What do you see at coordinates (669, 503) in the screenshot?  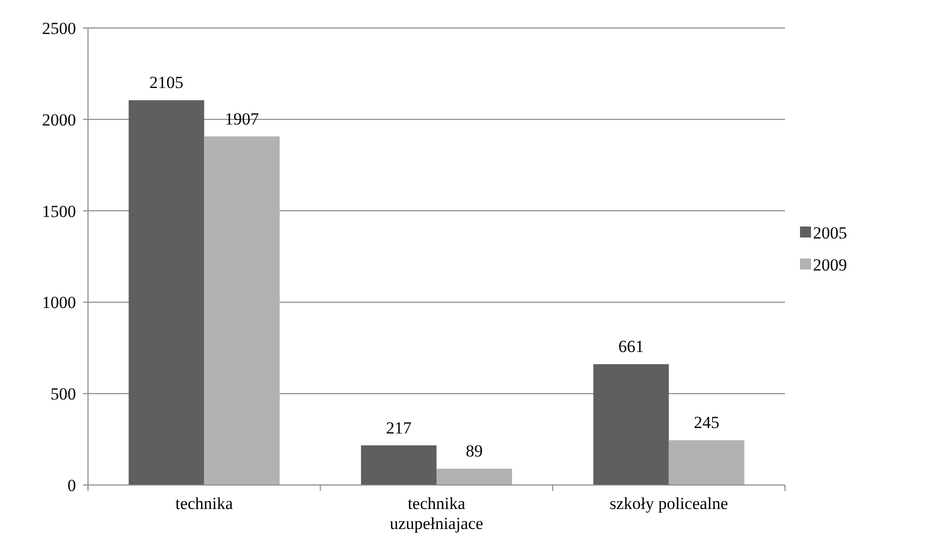 I see `x-tick-label: szkoły policealne` at bounding box center [669, 503].